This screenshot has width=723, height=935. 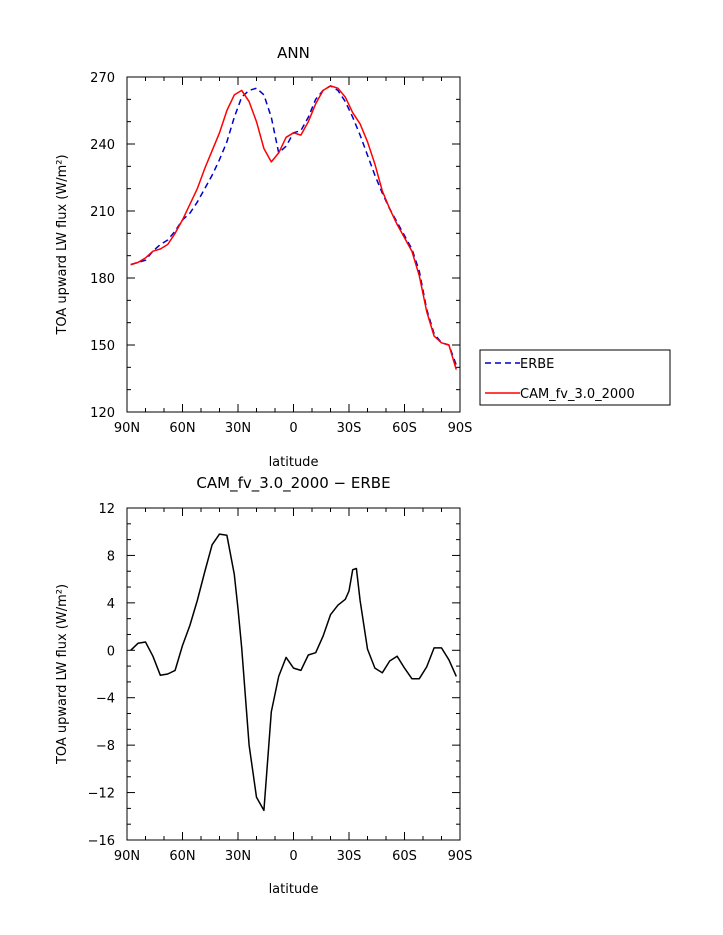 What do you see at coordinates (101, 841) in the screenshot?
I see `y-tick-label: −16` at bounding box center [101, 841].